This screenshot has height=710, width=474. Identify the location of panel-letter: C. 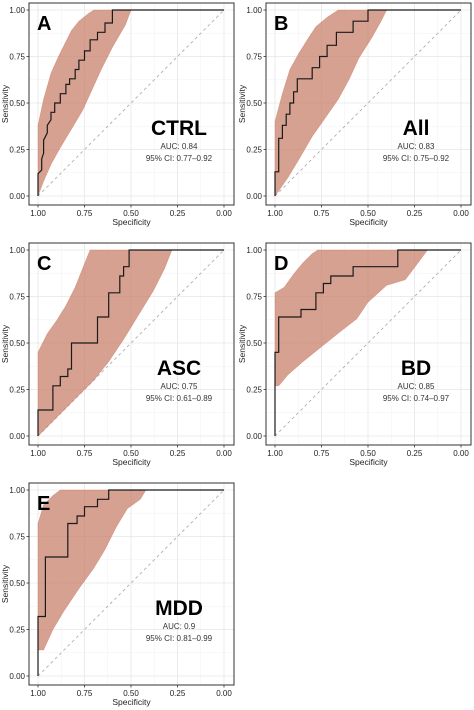
(44, 264).